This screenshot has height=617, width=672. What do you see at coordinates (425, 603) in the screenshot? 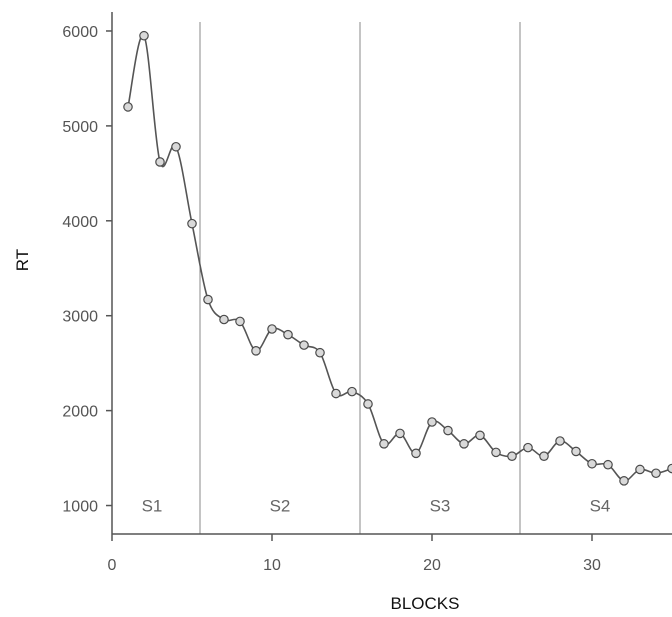
I see `x-axis-label: BLOCKS` at bounding box center [425, 603].